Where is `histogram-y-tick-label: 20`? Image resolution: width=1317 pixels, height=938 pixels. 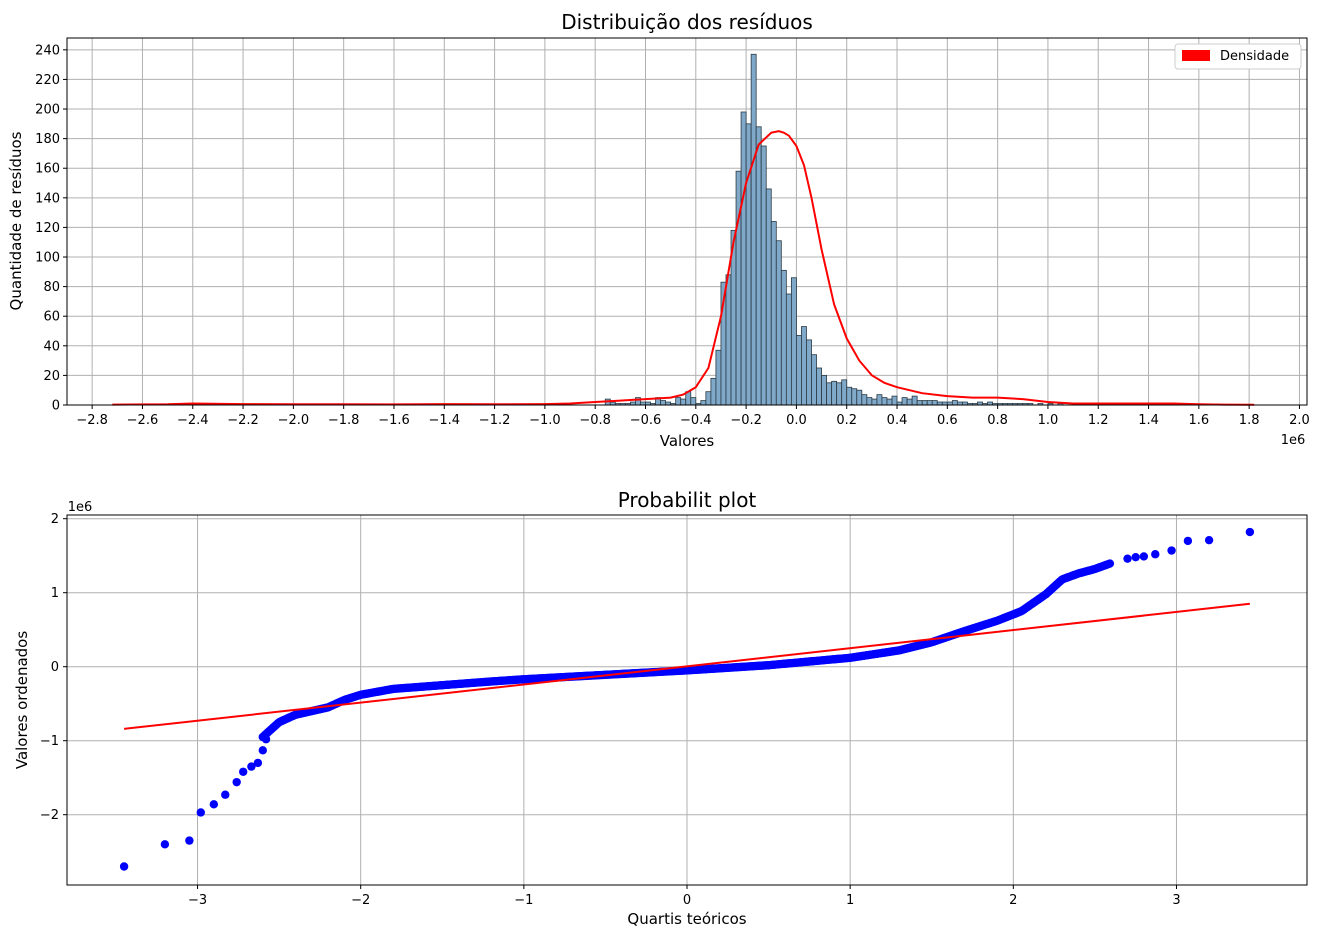
histogram-y-tick-label: 20 is located at coordinates (51, 376).